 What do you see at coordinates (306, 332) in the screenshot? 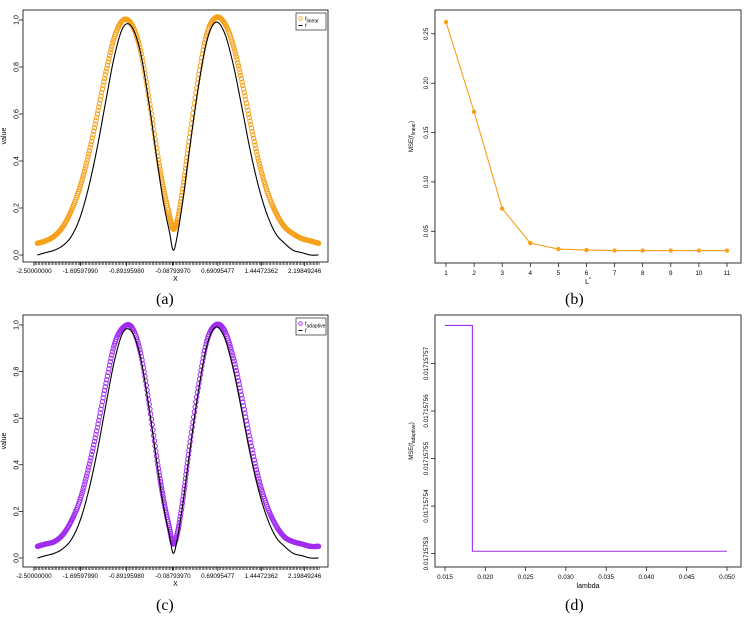
I see `legend-label: f` at bounding box center [306, 332].